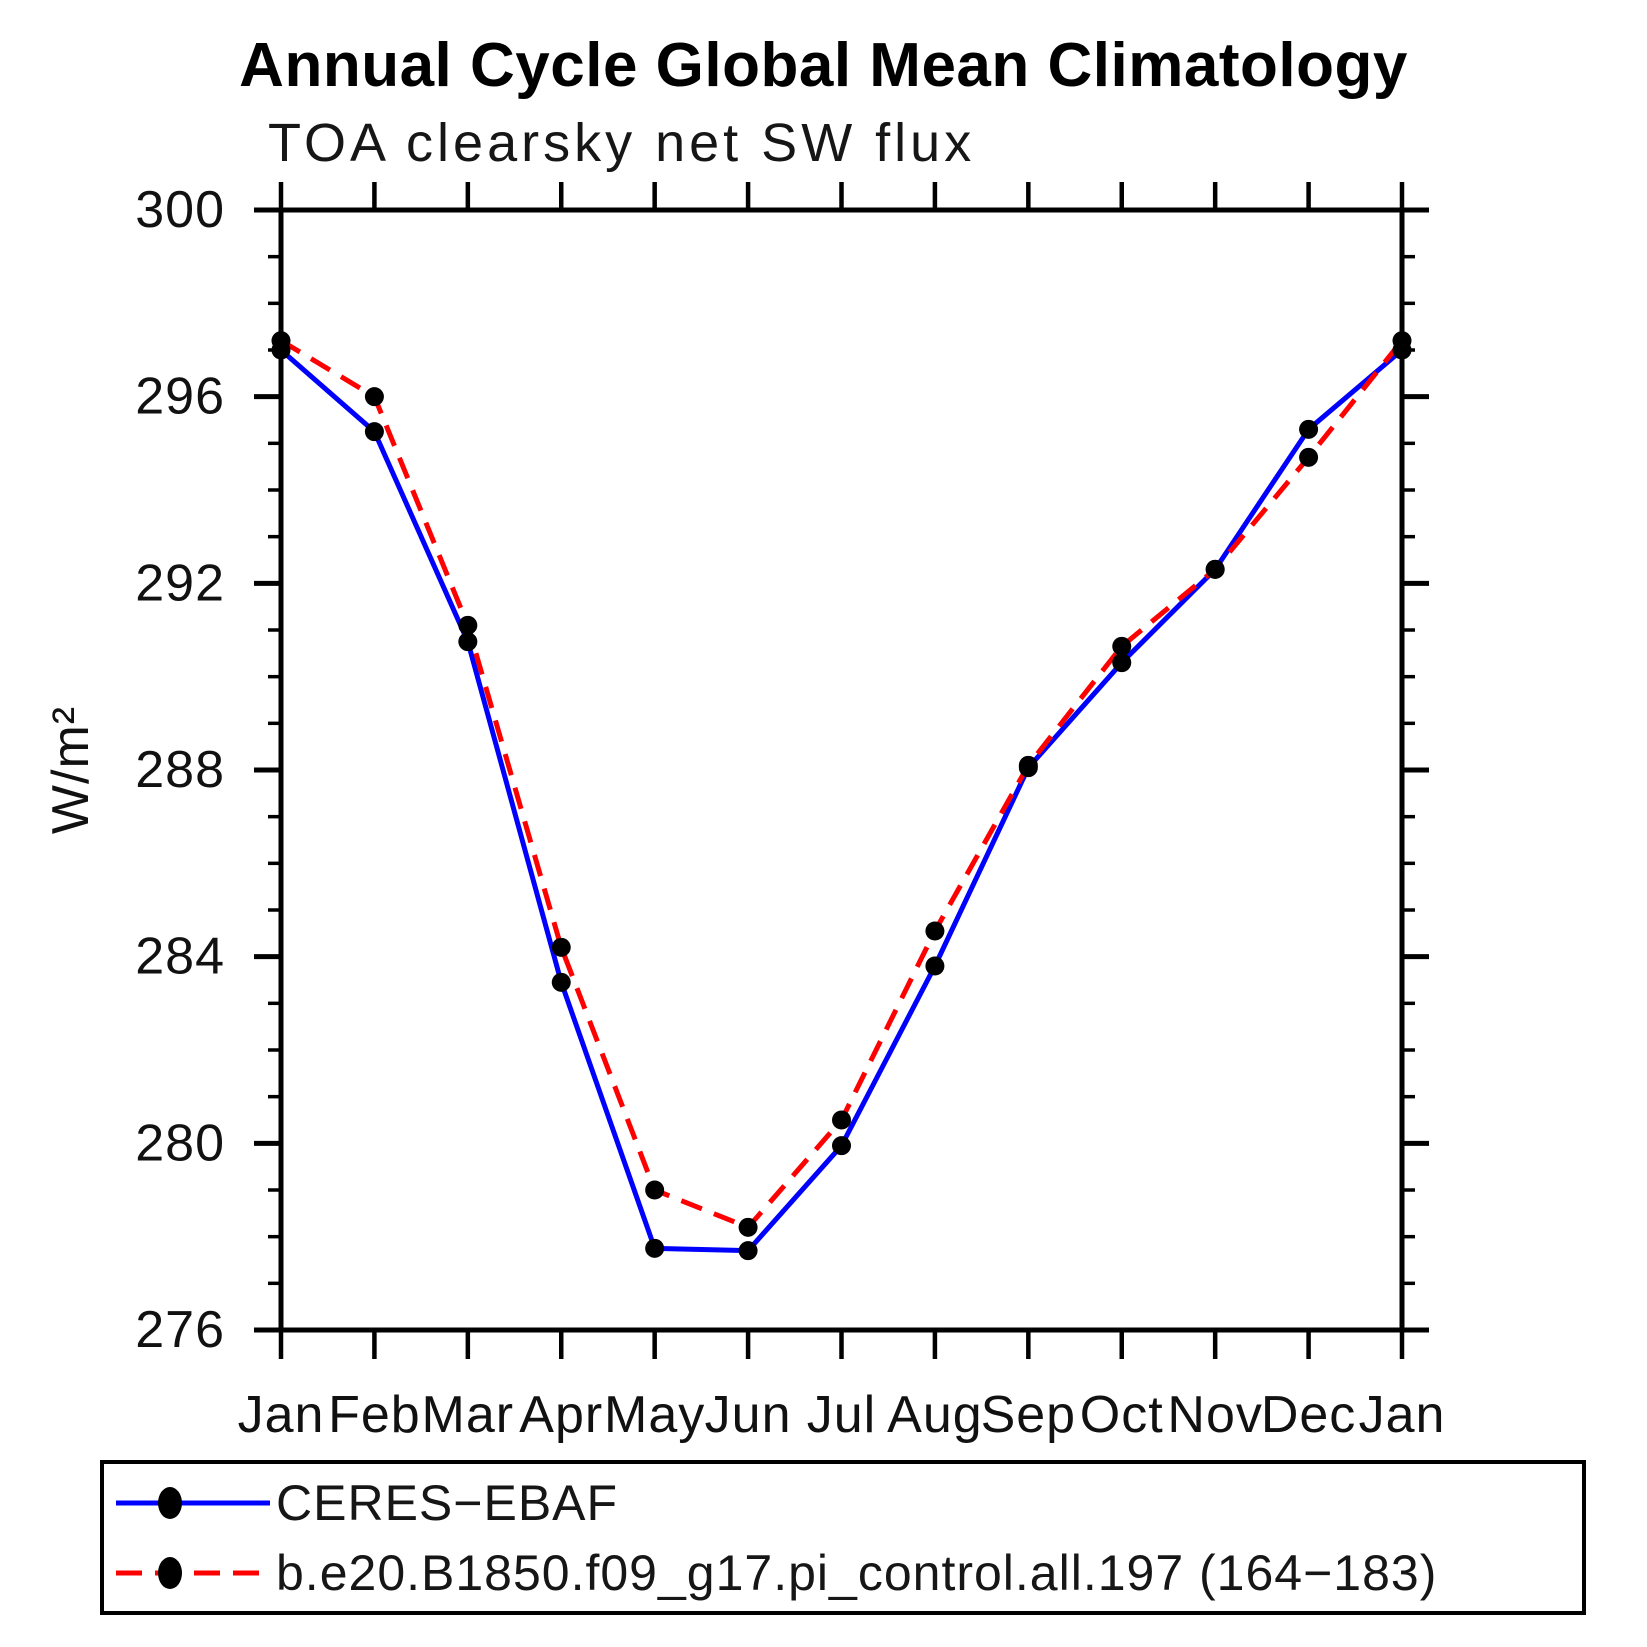 This screenshot has height=1647, width=1647. What do you see at coordinates (180, 770) in the screenshot?
I see `y-tick-label: 288` at bounding box center [180, 770].